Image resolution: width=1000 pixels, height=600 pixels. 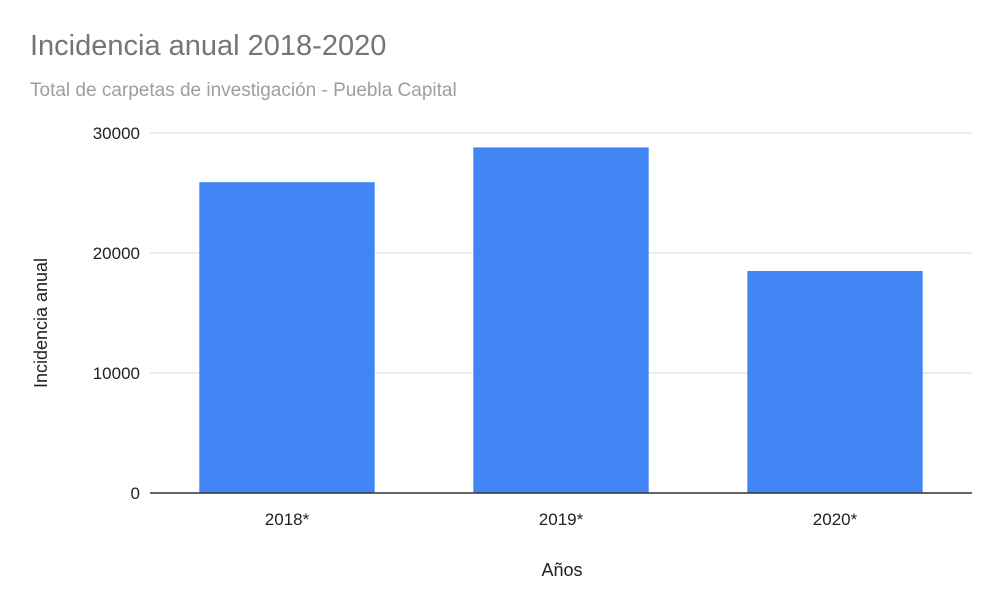 I want to click on chart-title: Incidencia anual 2018-2020, so click(x=208, y=46).